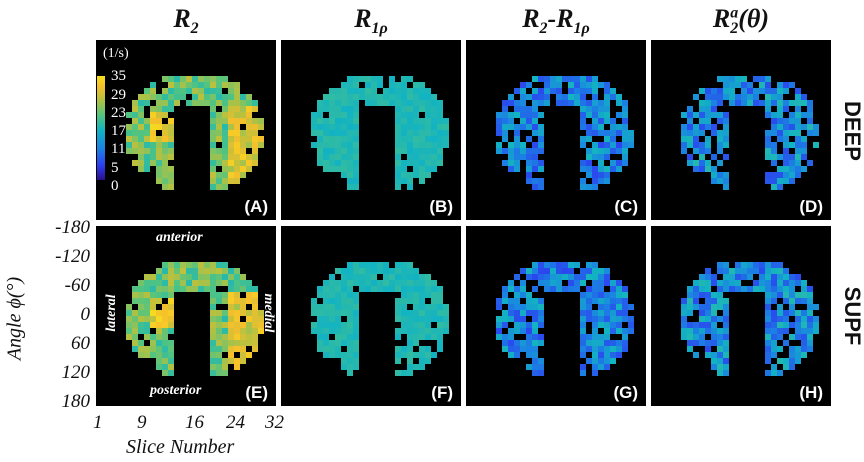  Describe the element at coordinates (371, 130) in the screenshot. I see `panel-b: (B)` at that location.